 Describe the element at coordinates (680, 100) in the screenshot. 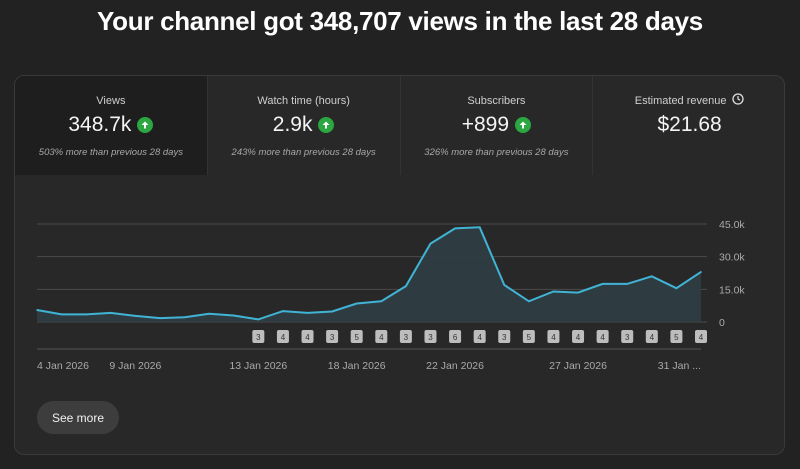

I see `metric-label: Estimated revenue` at that location.